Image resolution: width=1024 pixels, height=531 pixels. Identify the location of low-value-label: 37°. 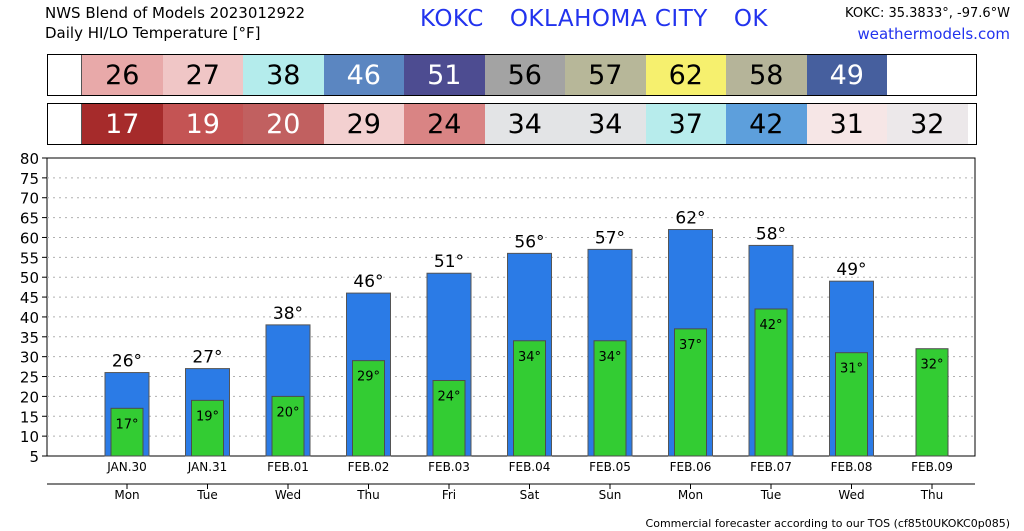
(690, 345).